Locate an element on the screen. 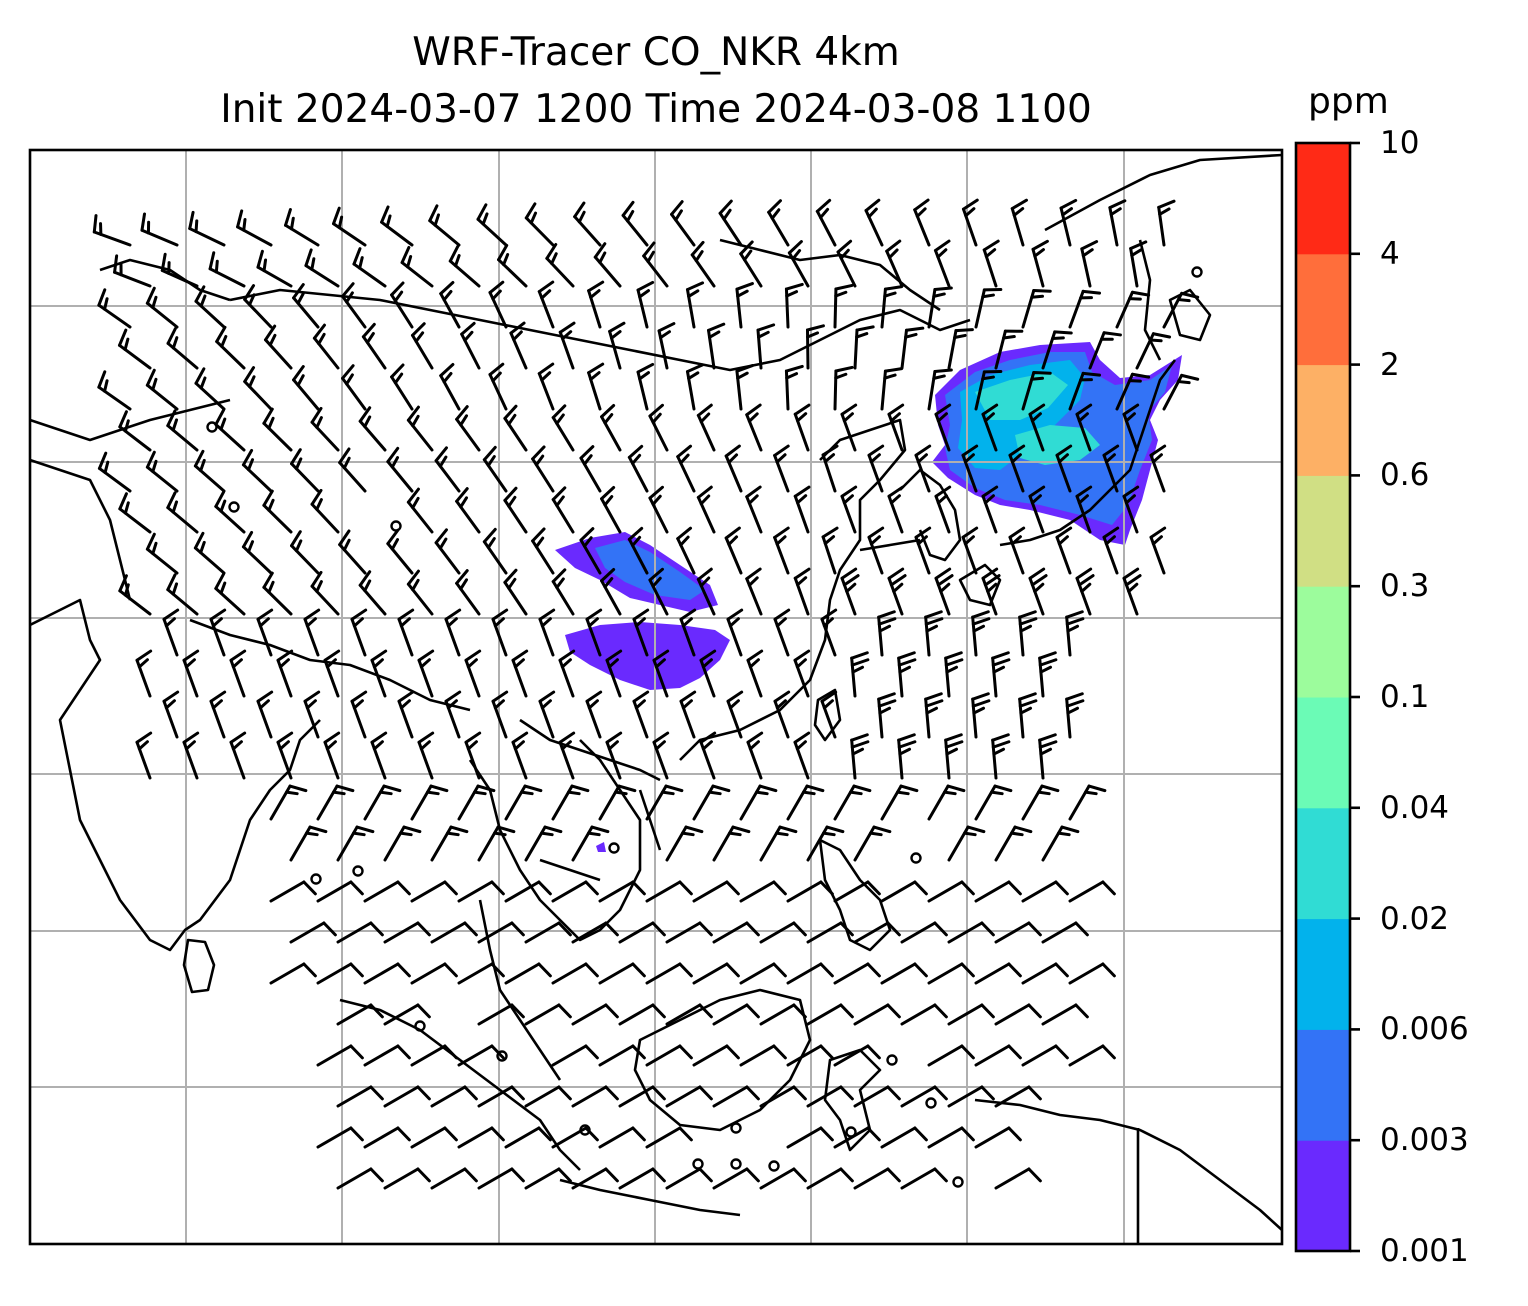 The image size is (1528, 1306). border-himalaya is located at coordinates (330, 665).